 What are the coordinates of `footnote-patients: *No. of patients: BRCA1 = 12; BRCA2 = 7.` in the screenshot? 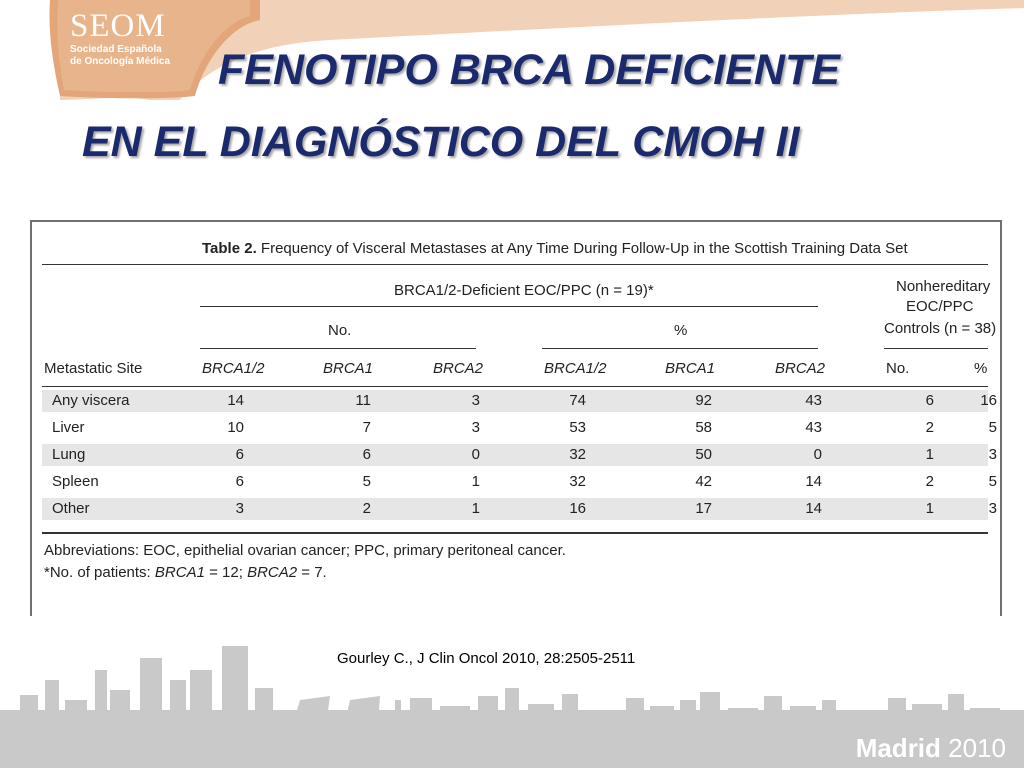 It's located at (185, 572).